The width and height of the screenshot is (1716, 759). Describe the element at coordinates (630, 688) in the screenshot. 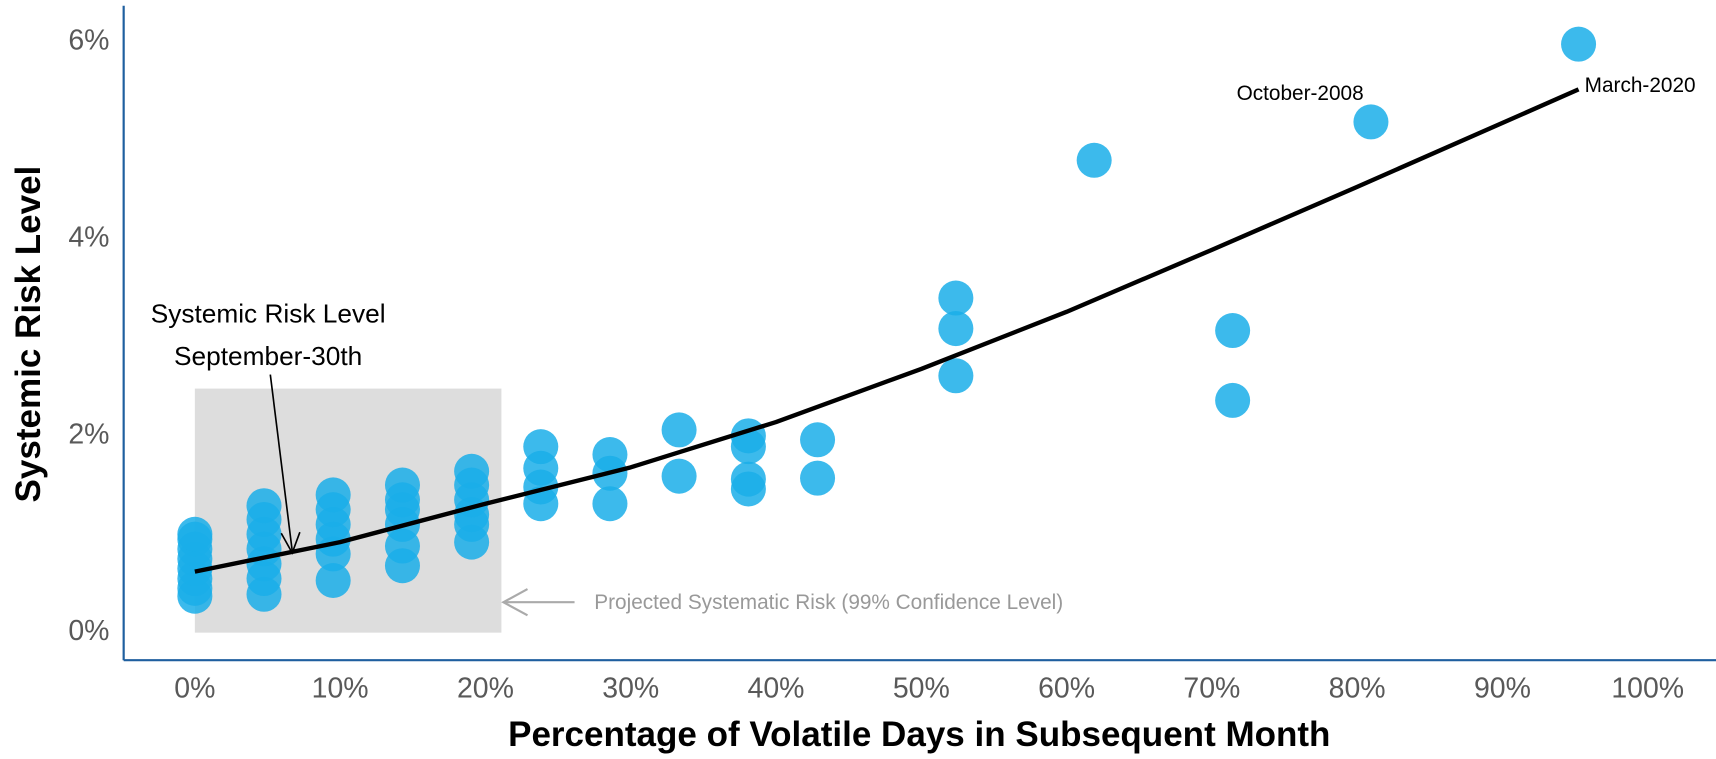

I see `x-tick-label: 30%` at that location.